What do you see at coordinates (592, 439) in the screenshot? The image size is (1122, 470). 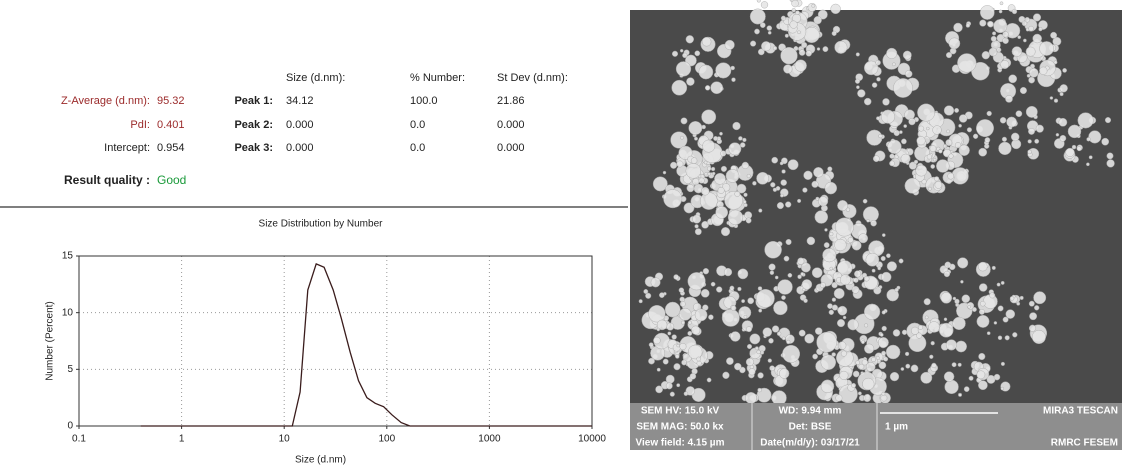 I see `x-tick-label: 10000` at bounding box center [592, 439].